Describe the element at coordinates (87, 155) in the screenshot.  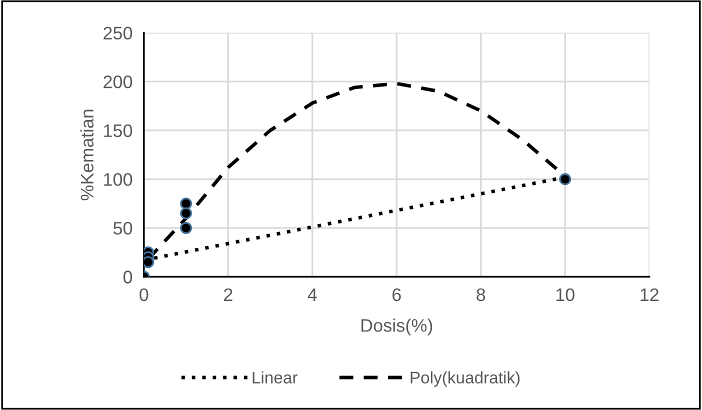
I see `y-axis-title: %Kematian` at that location.